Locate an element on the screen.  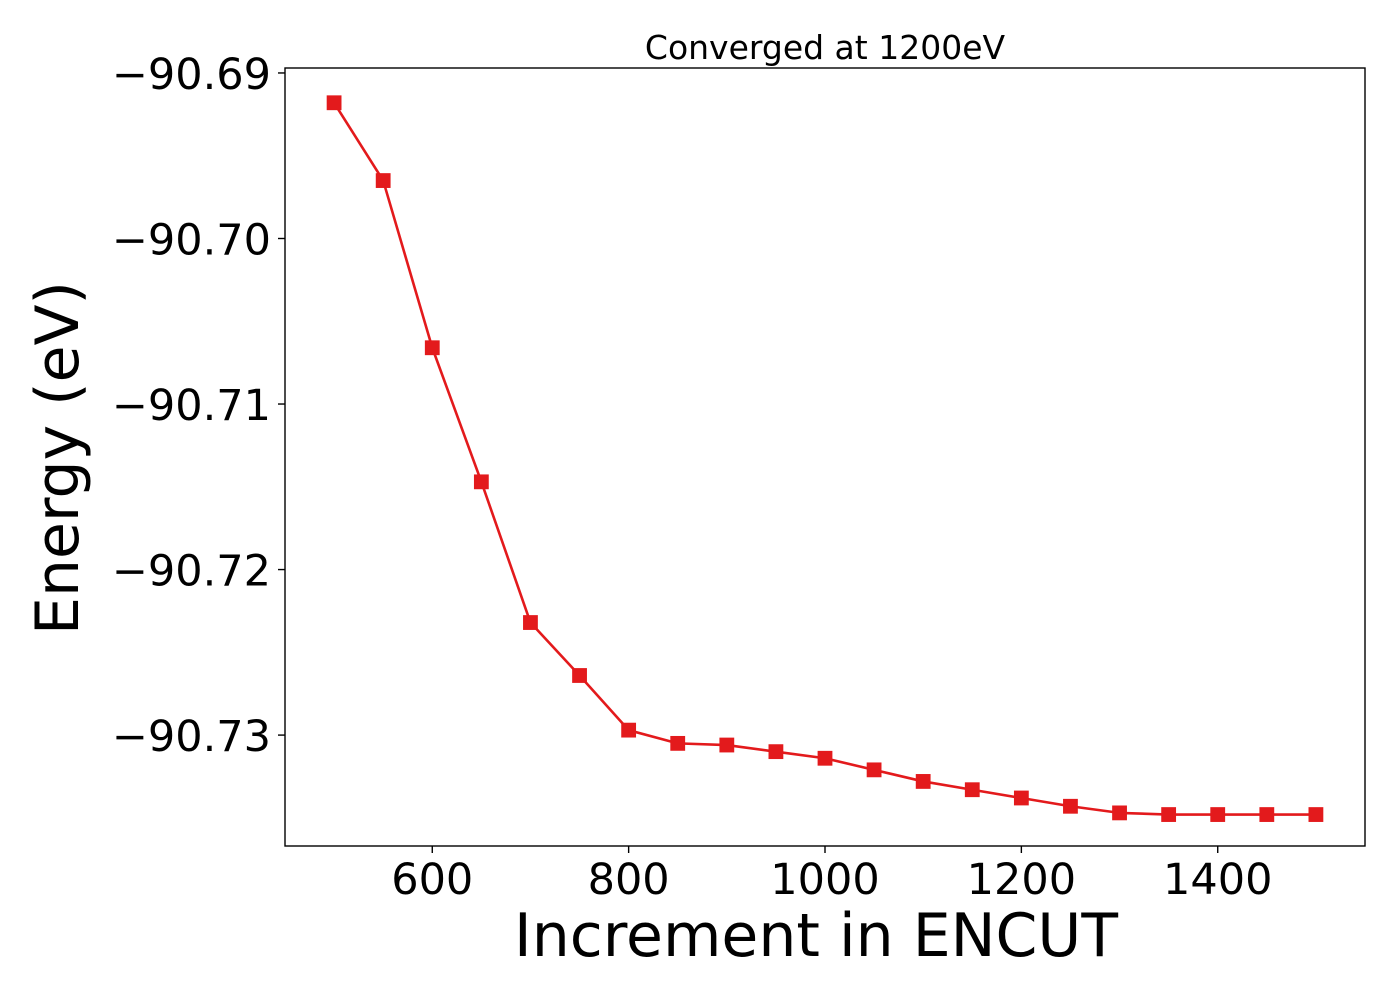
x-tick-label: 800 is located at coordinates (629, 880).